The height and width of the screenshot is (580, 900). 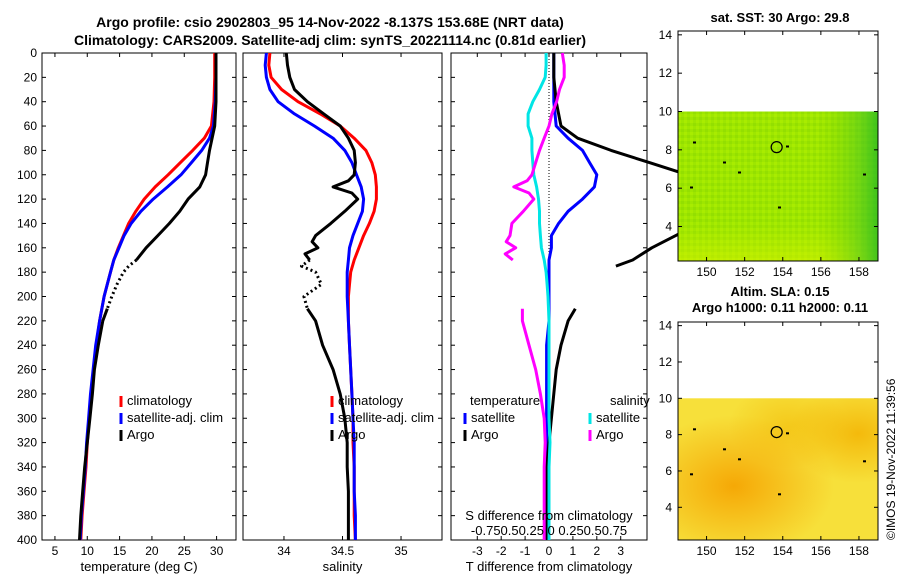 What do you see at coordinates (27, 248) in the screenshot?
I see `depth-tick-label: 160` at bounding box center [27, 248].